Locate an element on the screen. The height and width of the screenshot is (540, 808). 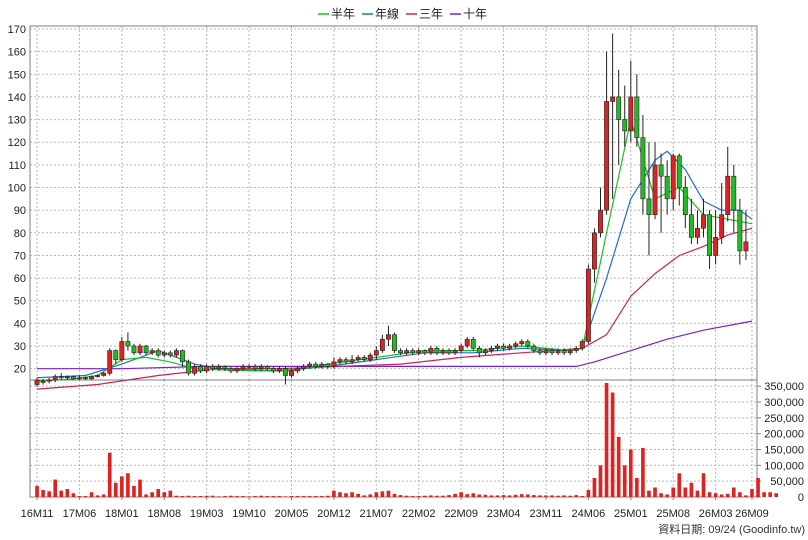
legend-label-2: 三年 is located at coordinates (431, 14).